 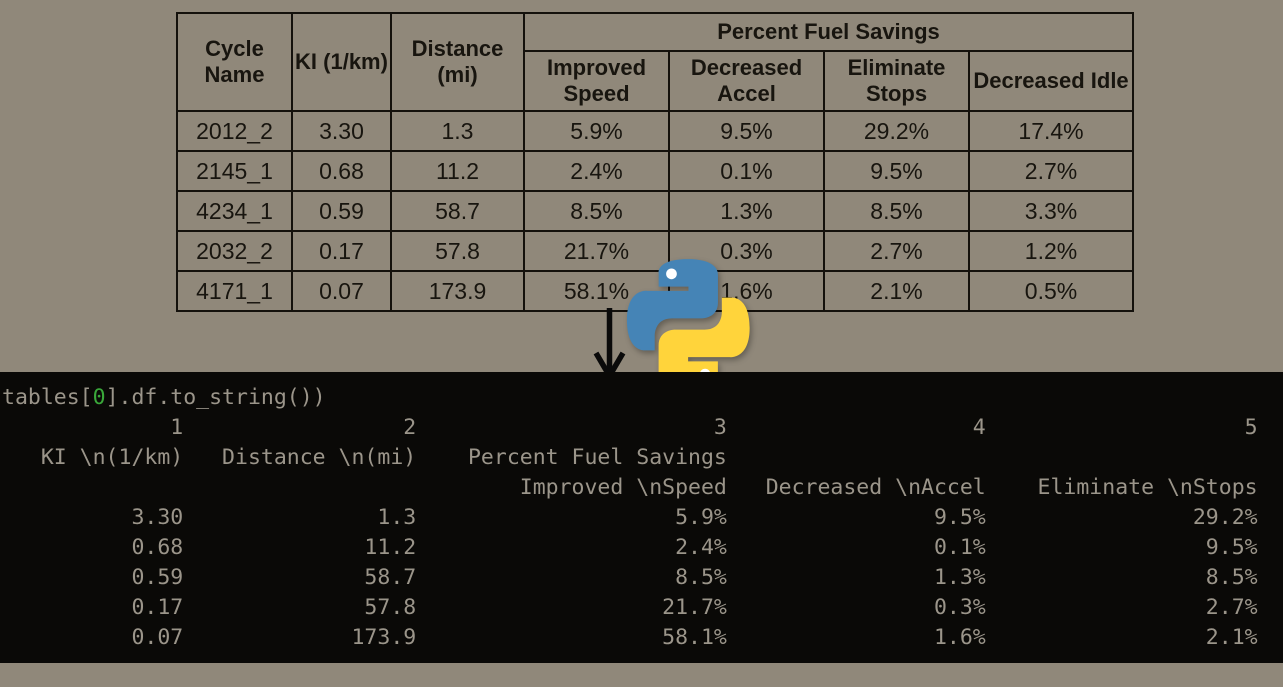 What do you see at coordinates (457, 211) in the screenshot?
I see `table-cell: 58.7` at bounding box center [457, 211].